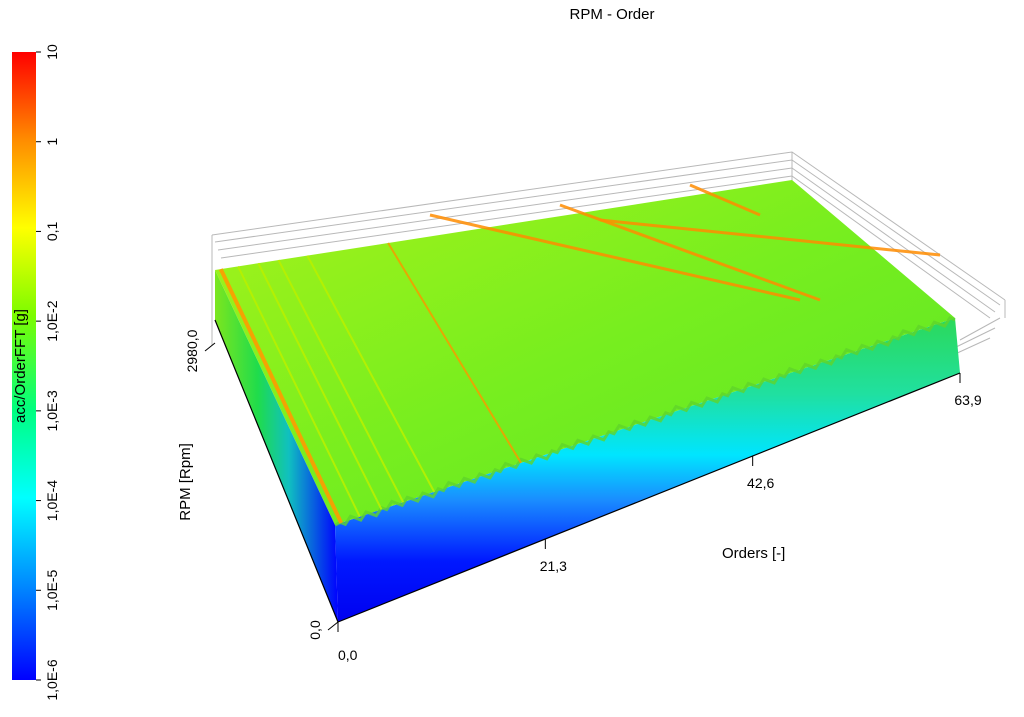  I want to click on y-axis-line, so click(276, 471).